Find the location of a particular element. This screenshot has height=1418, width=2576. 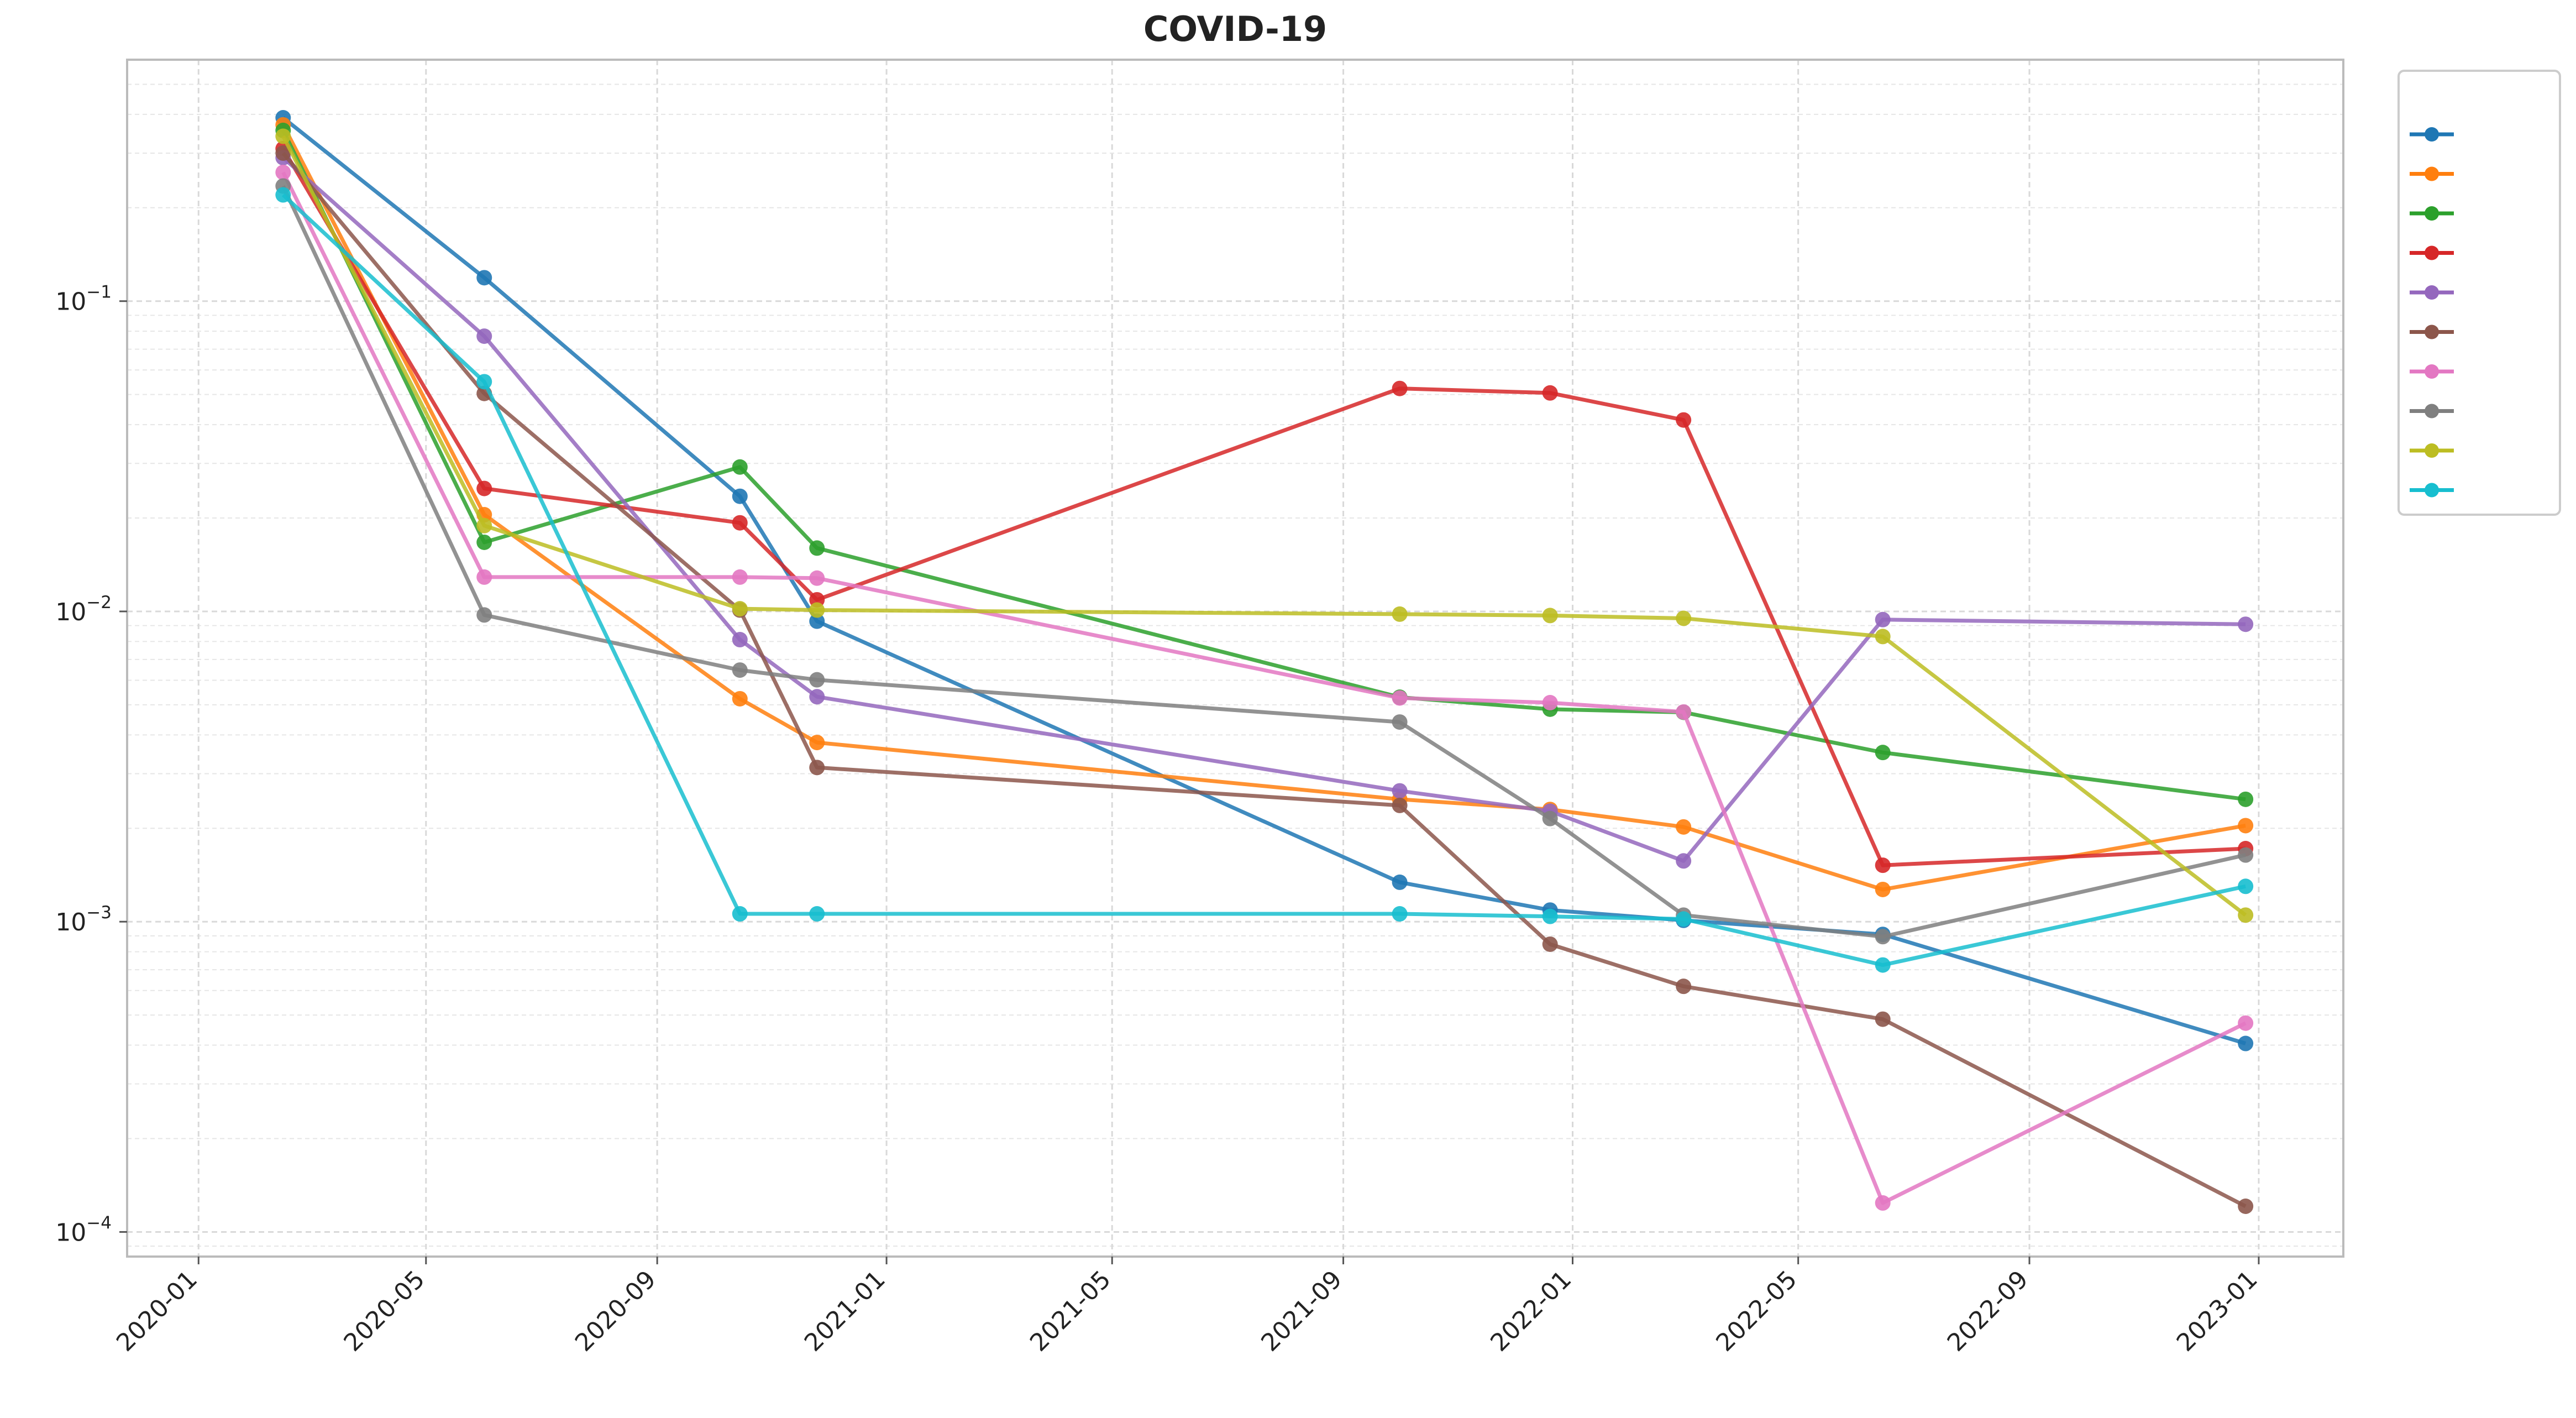

y-tick-label: 10⁻⁴ is located at coordinates (83, 1230).